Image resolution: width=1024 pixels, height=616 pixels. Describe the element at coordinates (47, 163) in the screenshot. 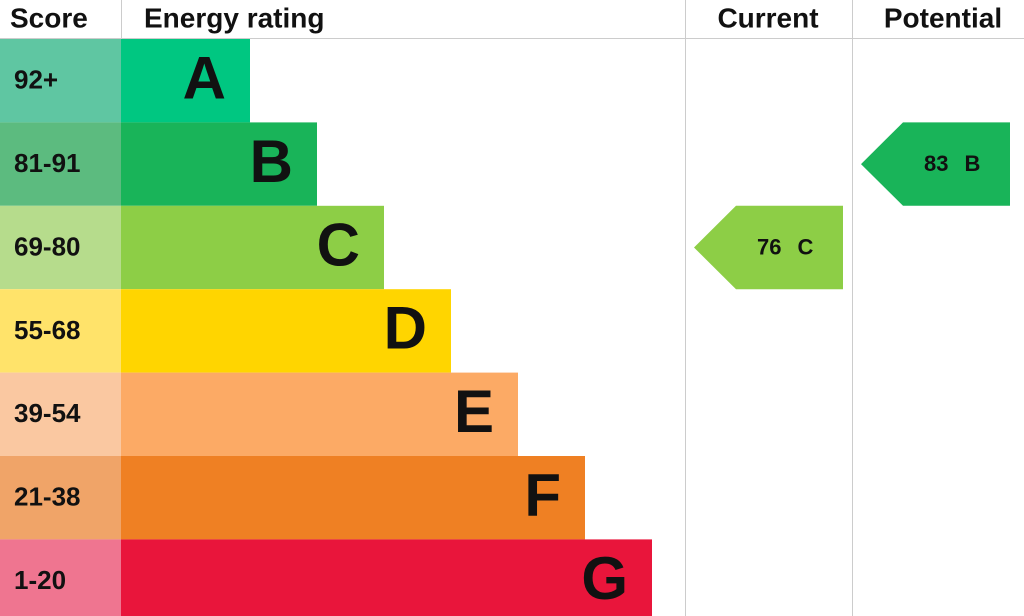

I see `score-range: 81-91` at that location.